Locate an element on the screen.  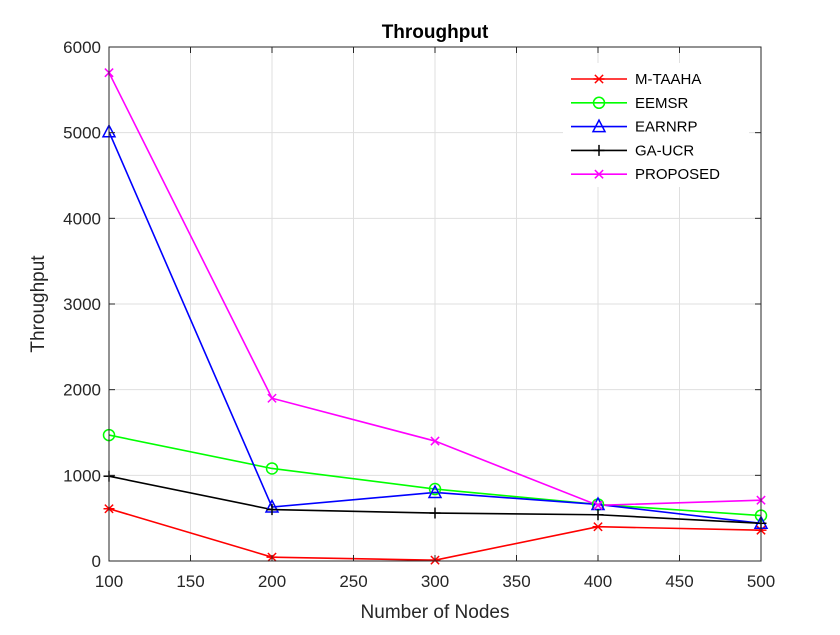
legend-item-eemsr: EEMSR is located at coordinates (630, 103).